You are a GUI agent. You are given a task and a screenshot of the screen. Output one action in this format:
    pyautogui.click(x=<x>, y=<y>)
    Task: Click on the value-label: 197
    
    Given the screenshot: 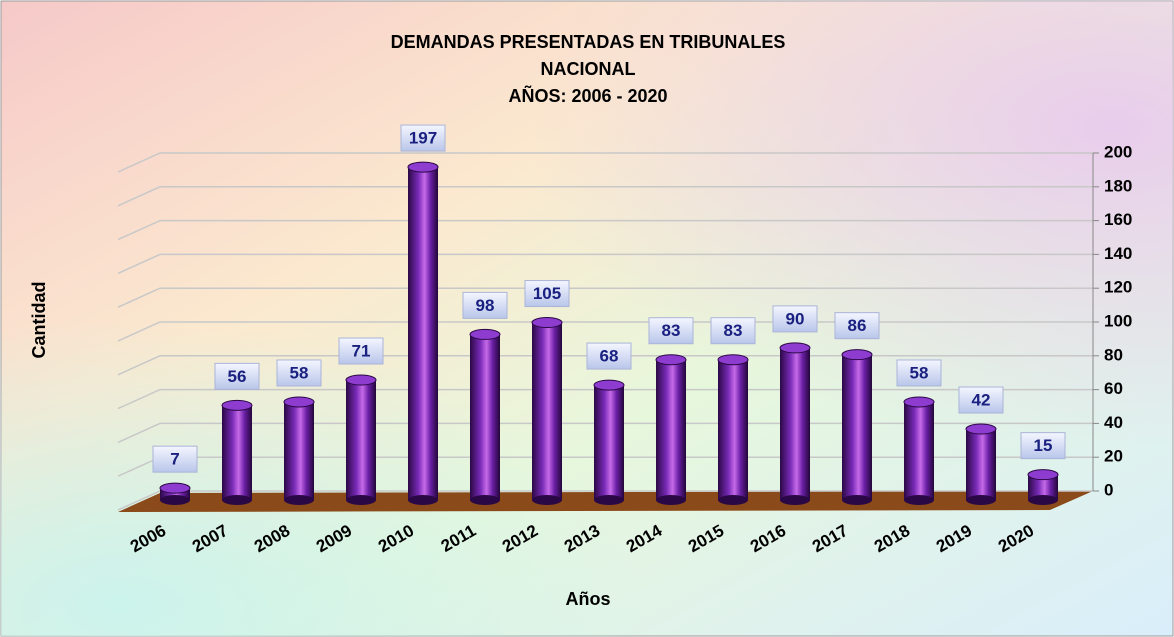 What is the action you would take?
    pyautogui.click(x=423, y=138)
    